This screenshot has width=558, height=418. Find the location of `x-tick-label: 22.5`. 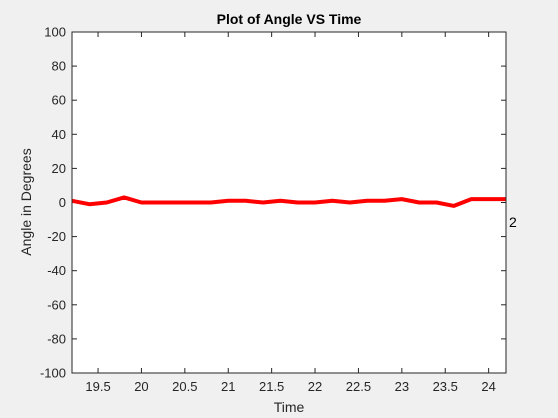

x-tick-label: 22.5 is located at coordinates (358, 386).